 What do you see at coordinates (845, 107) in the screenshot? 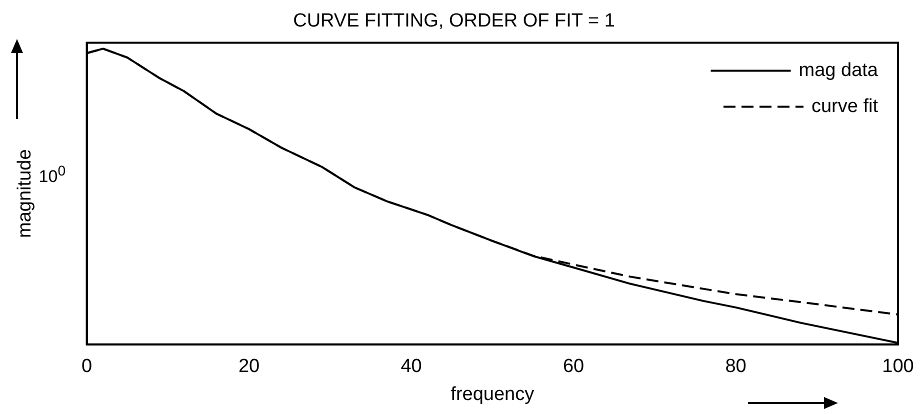
I see `legend-label: curve fit` at bounding box center [845, 107].